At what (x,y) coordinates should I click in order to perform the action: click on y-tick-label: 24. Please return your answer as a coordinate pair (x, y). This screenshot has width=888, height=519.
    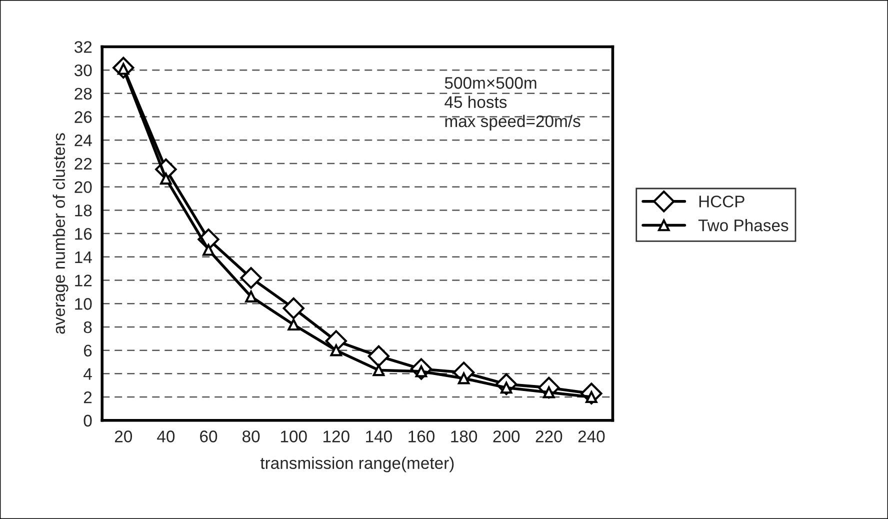
    Looking at the image, I should click on (83, 140).